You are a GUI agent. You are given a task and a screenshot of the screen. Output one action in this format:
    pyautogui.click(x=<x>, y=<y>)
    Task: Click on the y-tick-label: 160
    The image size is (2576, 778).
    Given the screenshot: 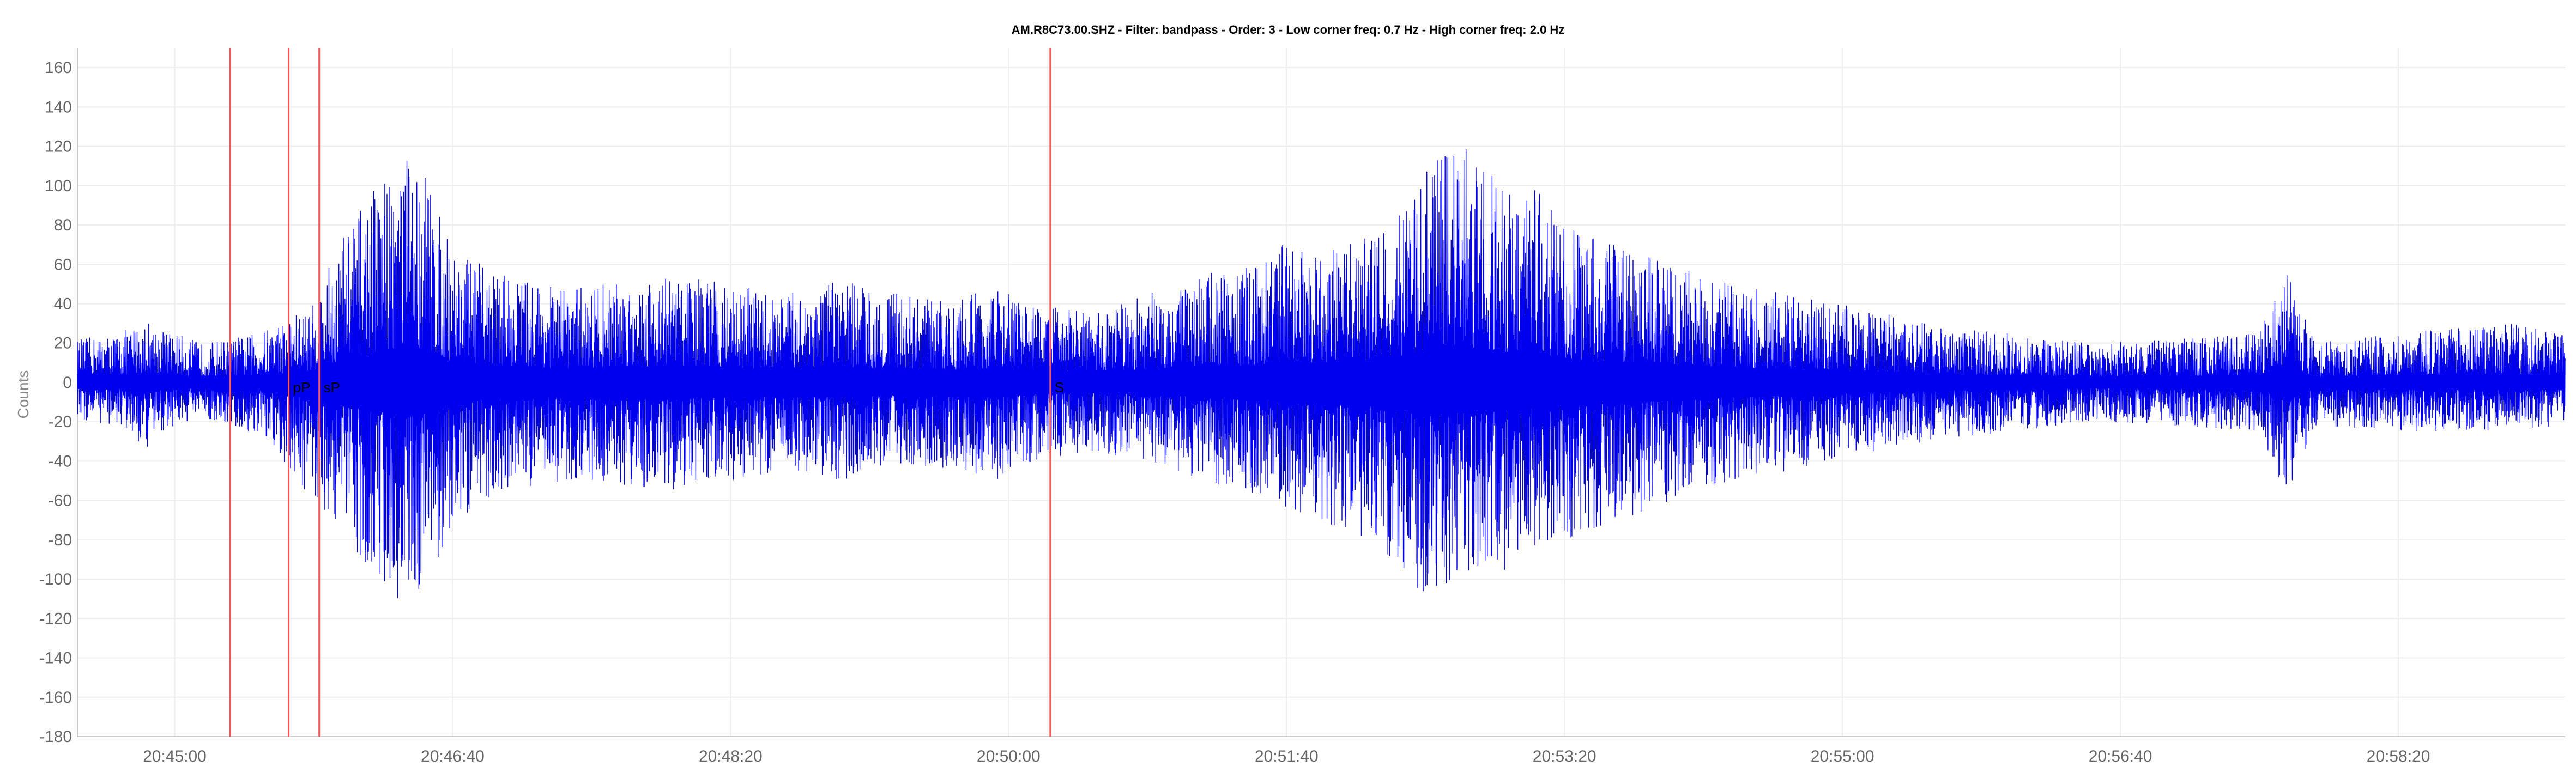 What is the action you would take?
    pyautogui.click(x=58, y=68)
    